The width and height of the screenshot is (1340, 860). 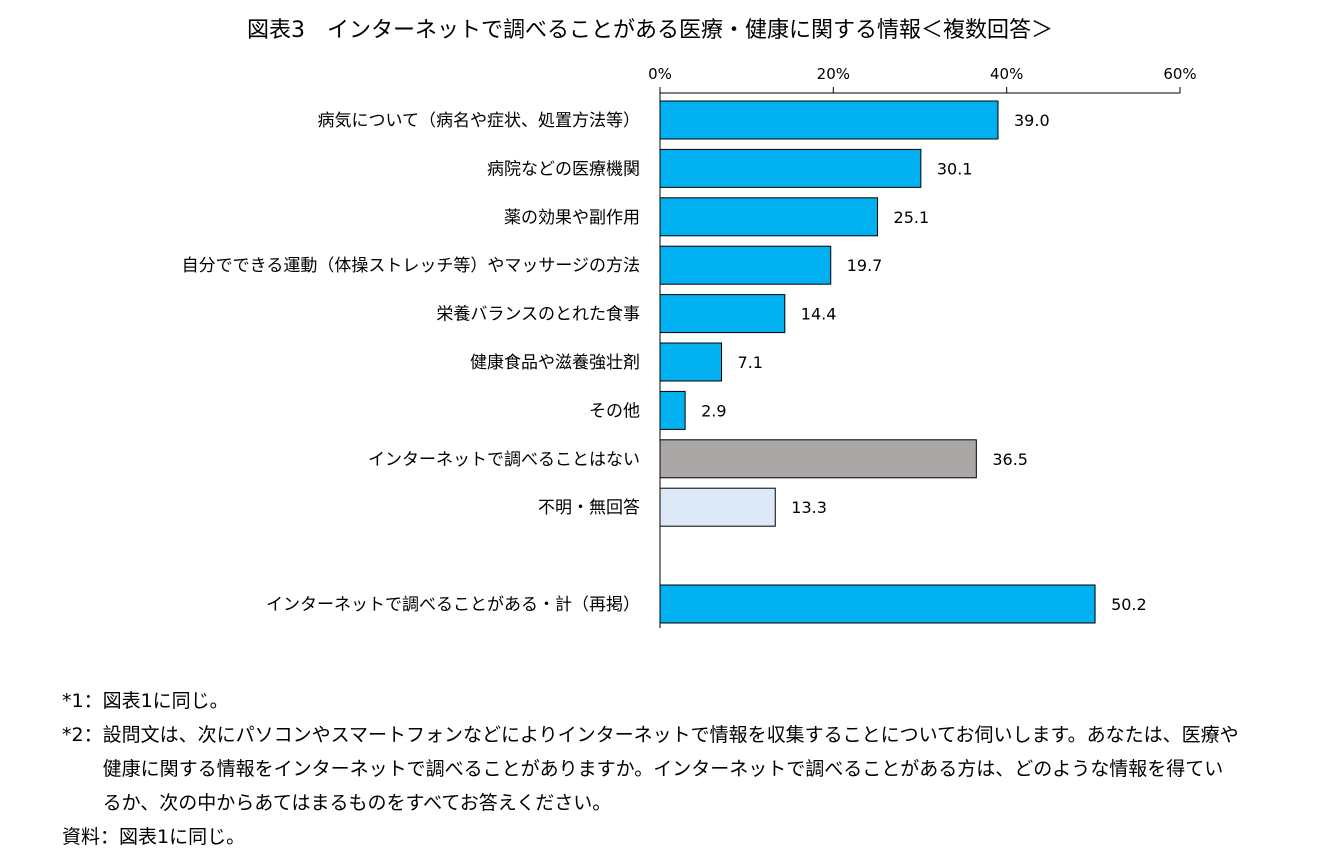 What do you see at coordinates (819, 314) in the screenshot?
I see `data-label: 14.4` at bounding box center [819, 314].